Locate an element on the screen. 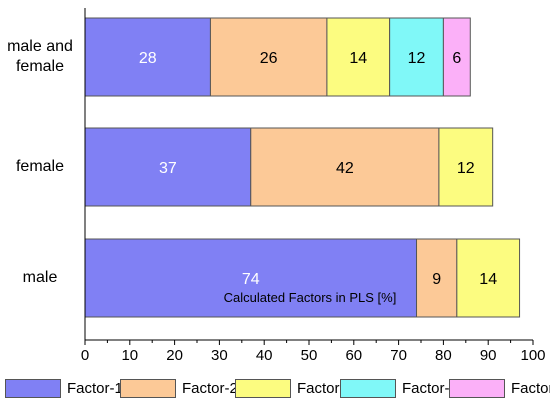 This screenshot has height=404, width=550. x-tick-label: 60 is located at coordinates (353, 355).